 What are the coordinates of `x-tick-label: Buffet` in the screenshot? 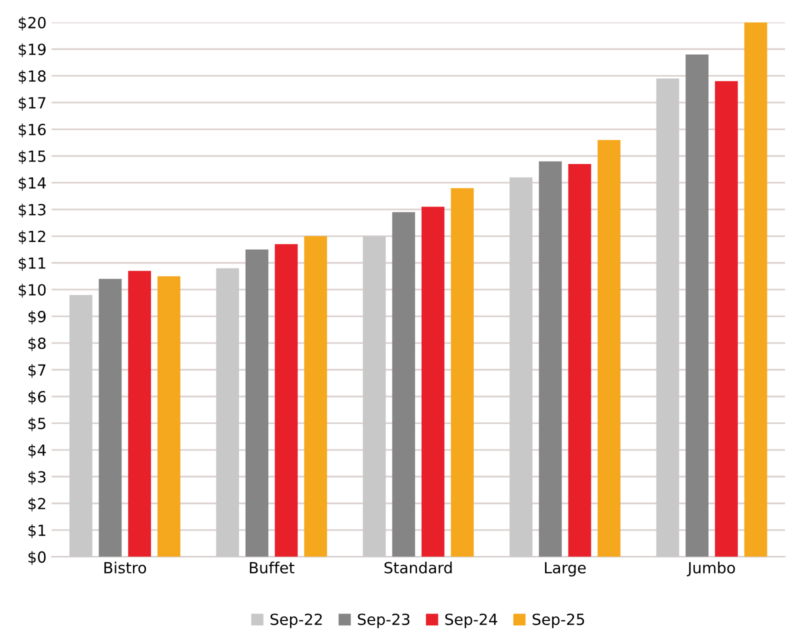 It's located at (272, 568).